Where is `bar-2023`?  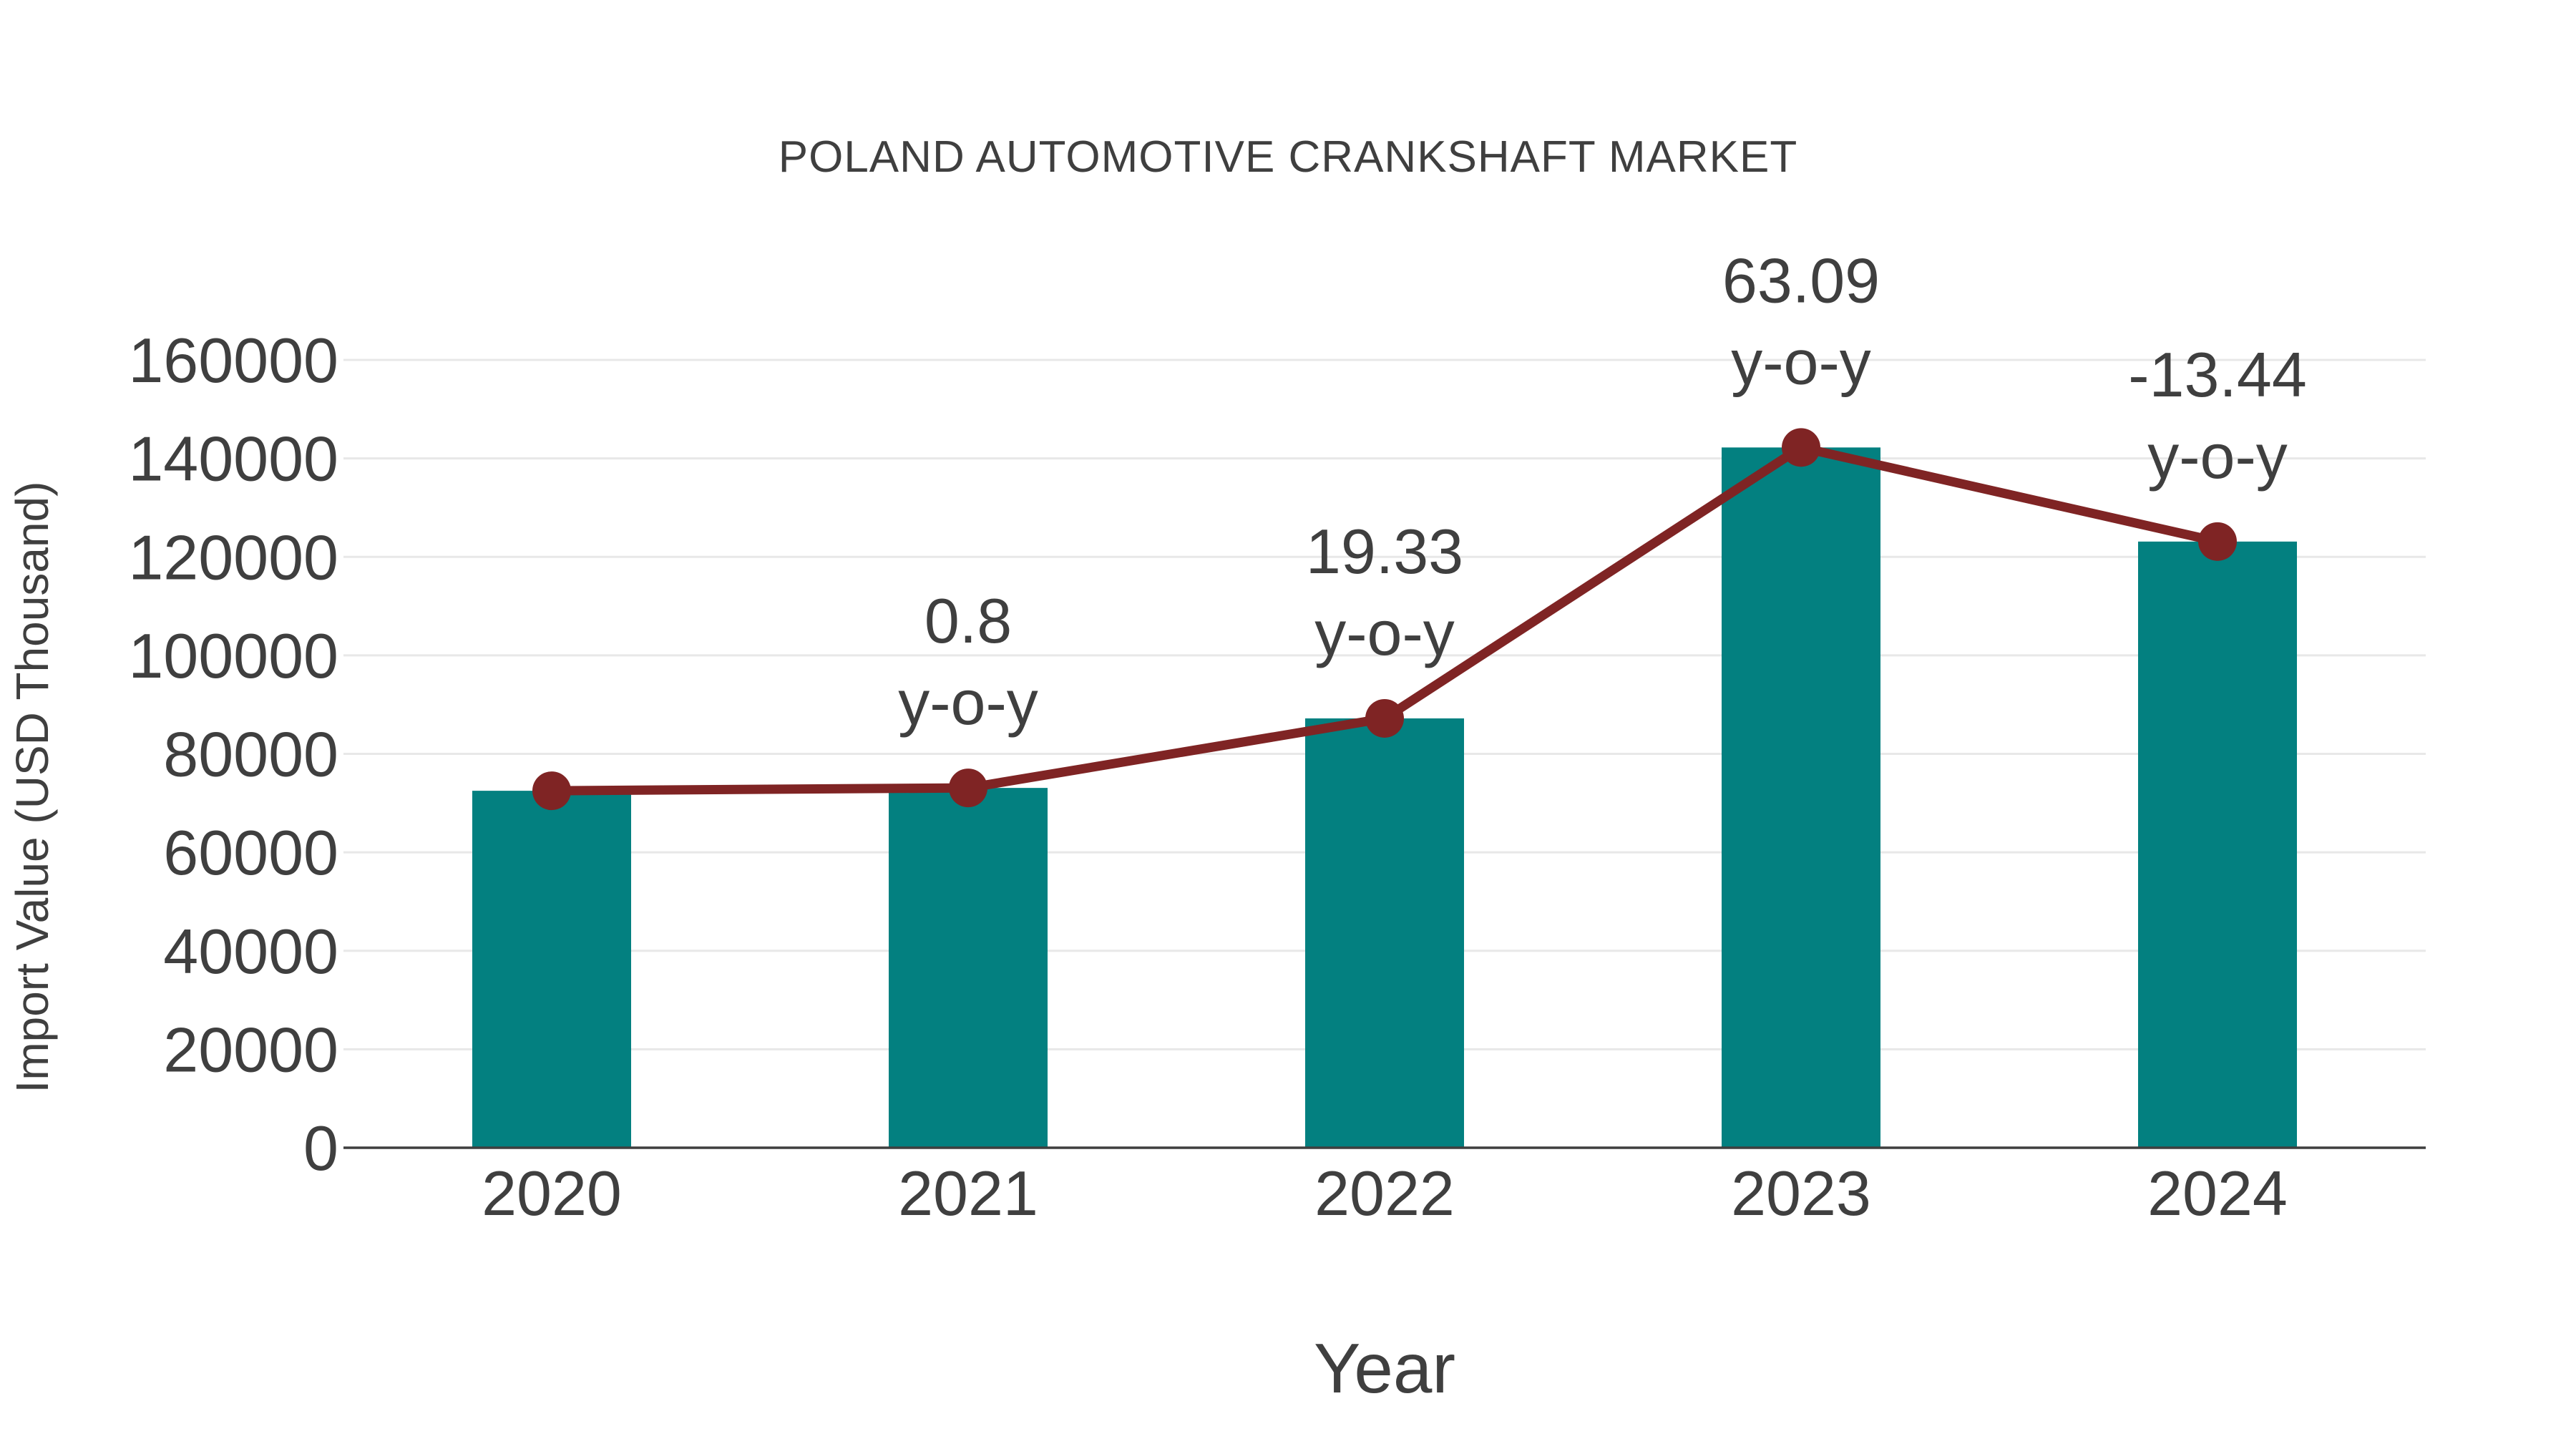
bar-2023 is located at coordinates (1801, 797).